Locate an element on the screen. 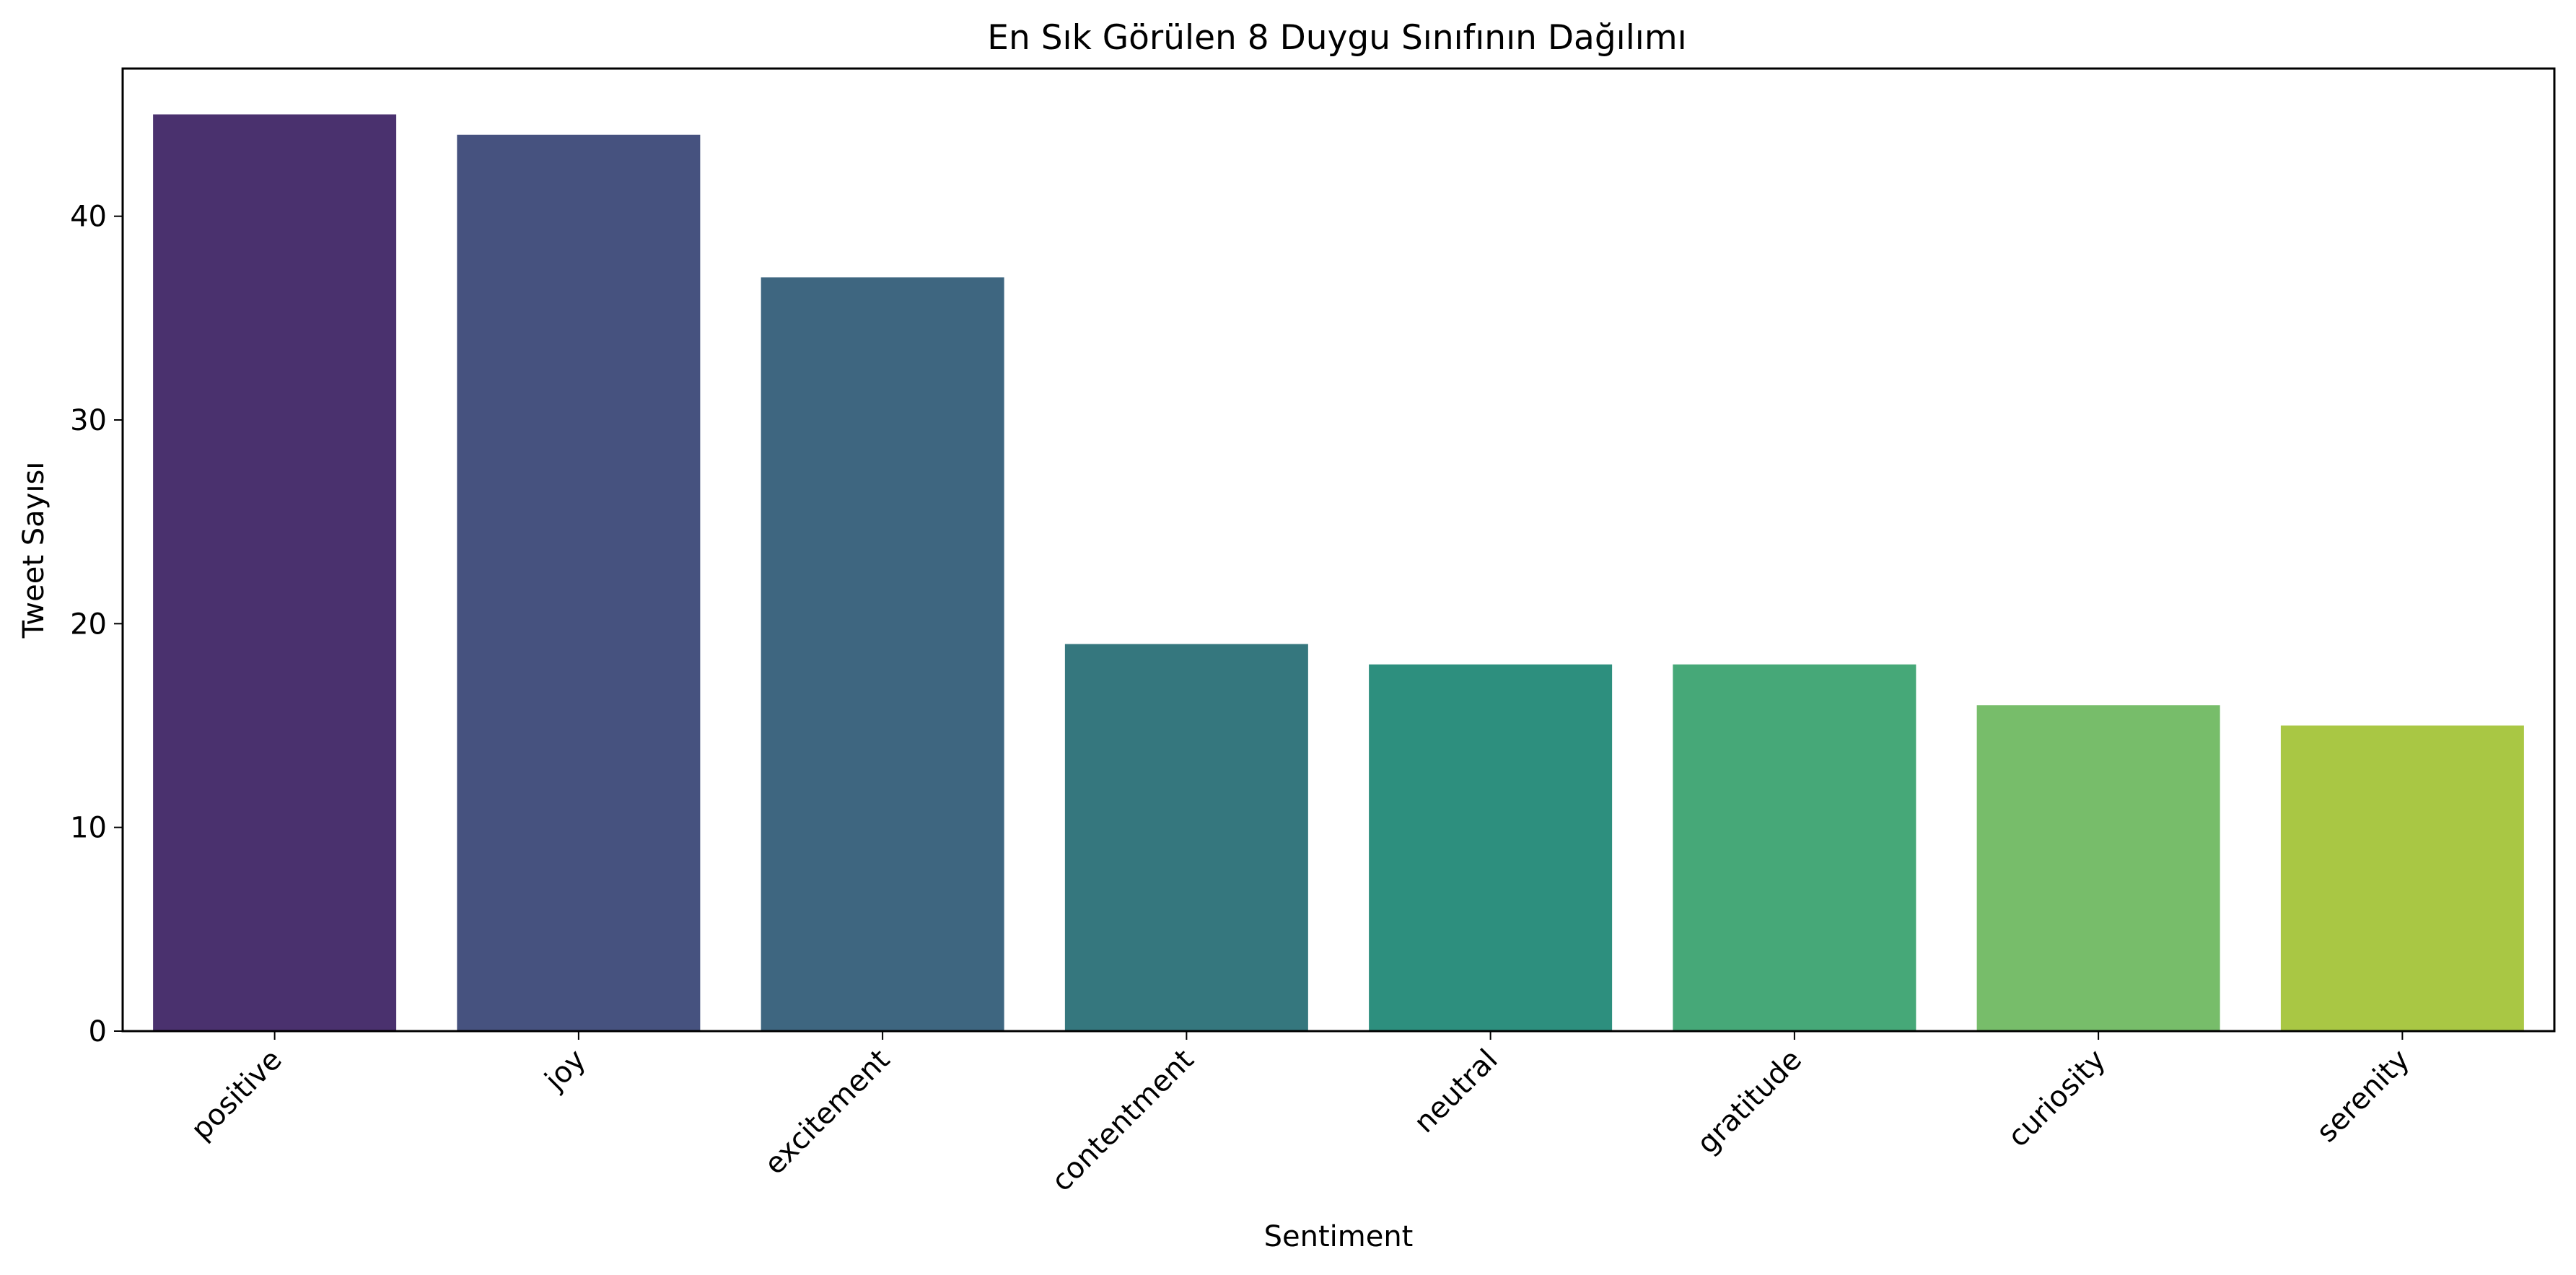 This screenshot has height=1275, width=2576. y-tick-label: 20 is located at coordinates (88, 624).